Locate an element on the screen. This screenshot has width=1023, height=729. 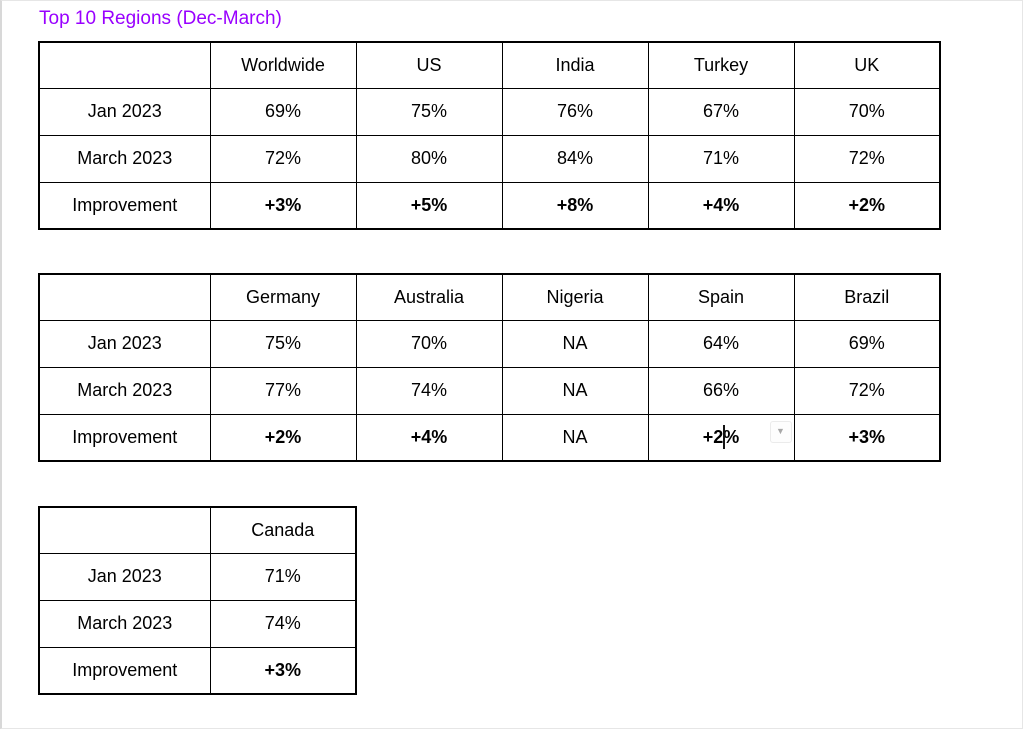
chevron-down-icon: ▼ is located at coordinates (780, 431).